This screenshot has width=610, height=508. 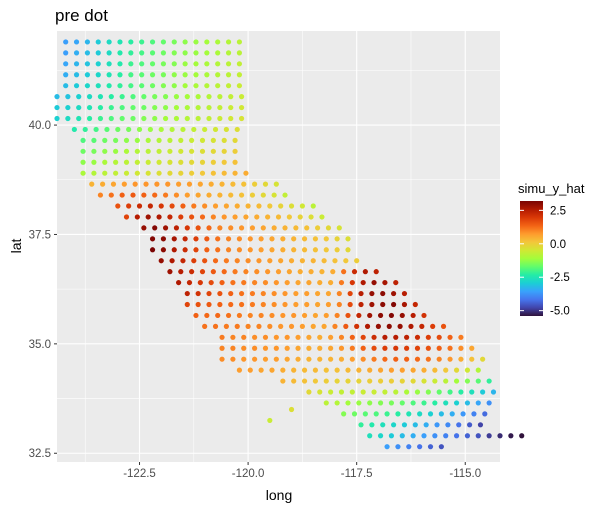 I want to click on x-axis: -122.5 -120.0 -117.5 -115.0, so click(x=302, y=471).